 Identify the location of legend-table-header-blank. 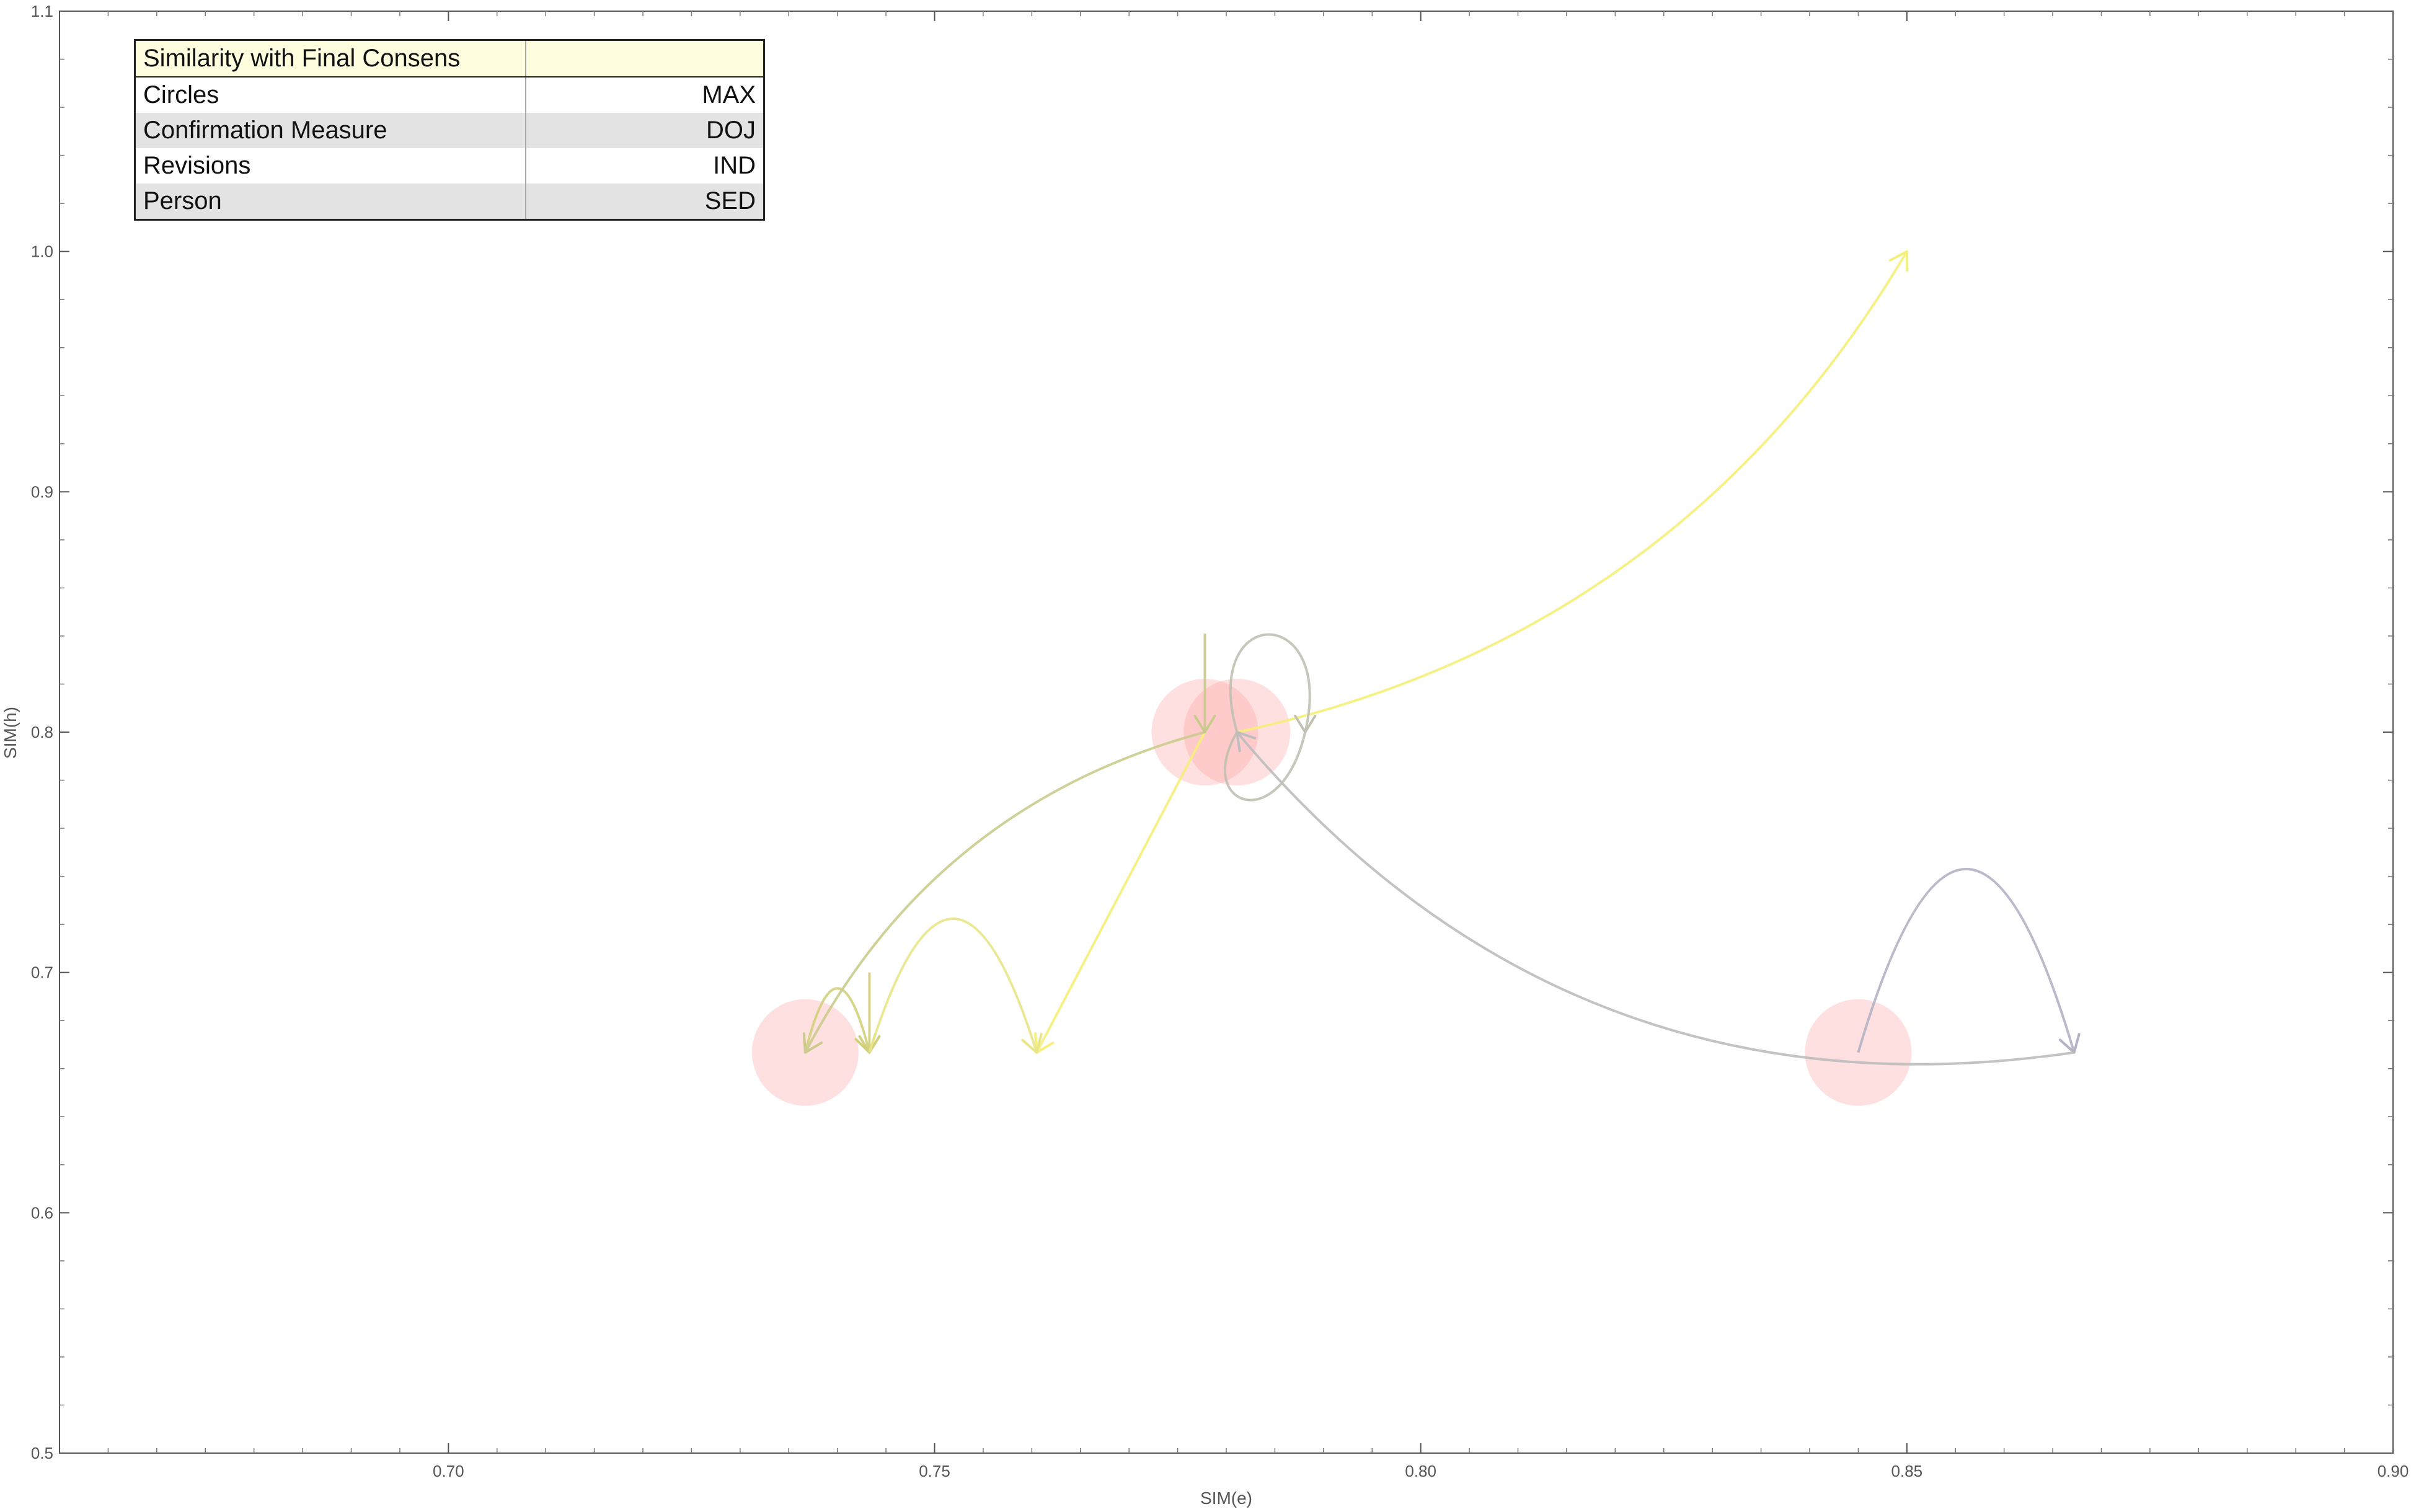
(645, 59).